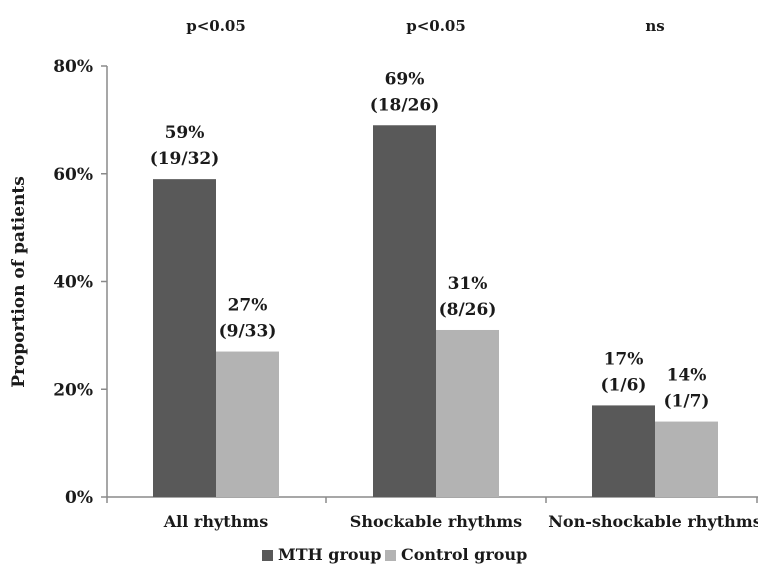 This screenshot has height=569, width=758. Describe the element at coordinates (215, 521) in the screenshot. I see `x-tick-label: All rhythms` at that location.